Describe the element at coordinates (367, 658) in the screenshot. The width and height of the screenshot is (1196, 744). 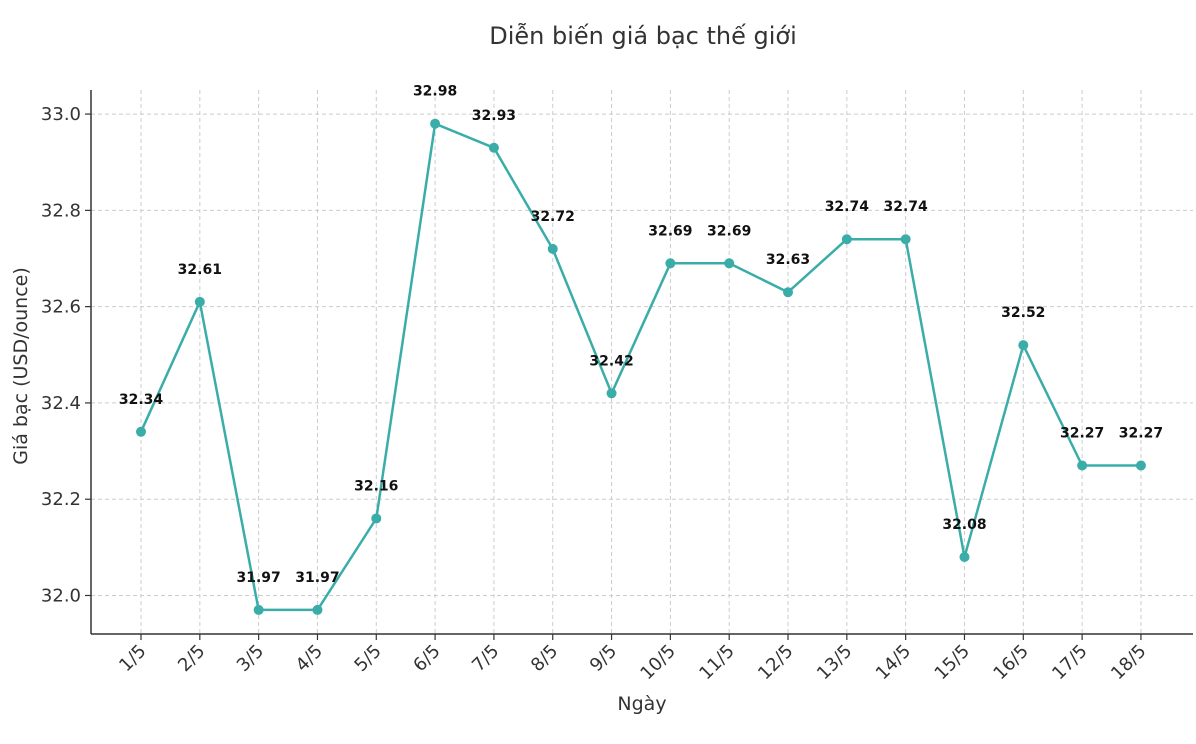
I see `x-tick-label: 5/5` at that location.